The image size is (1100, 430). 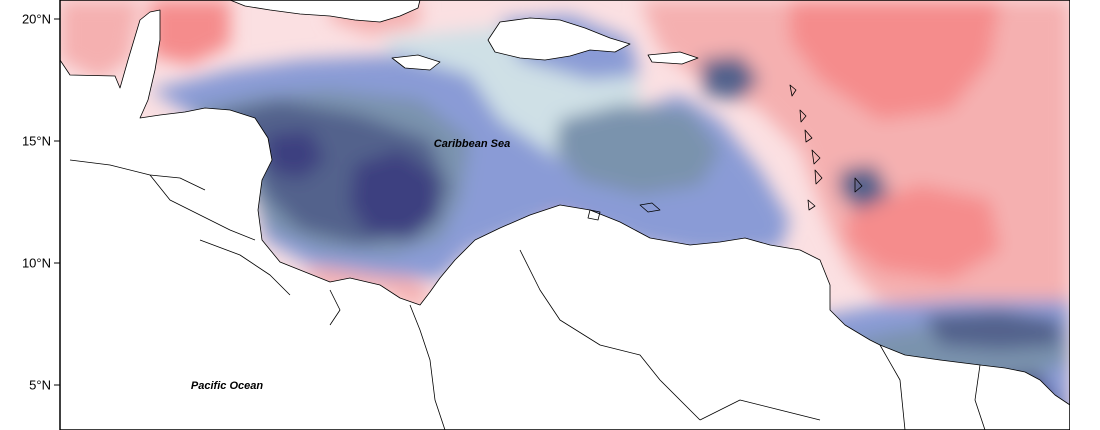 I want to click on negative-area-jamaica, so click(x=730, y=77).